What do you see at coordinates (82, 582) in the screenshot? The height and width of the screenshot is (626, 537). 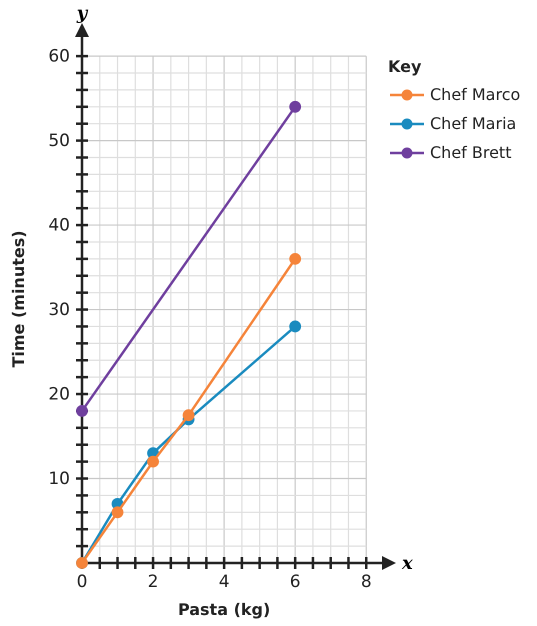 I see `x-tick-label: 0` at bounding box center [82, 582].